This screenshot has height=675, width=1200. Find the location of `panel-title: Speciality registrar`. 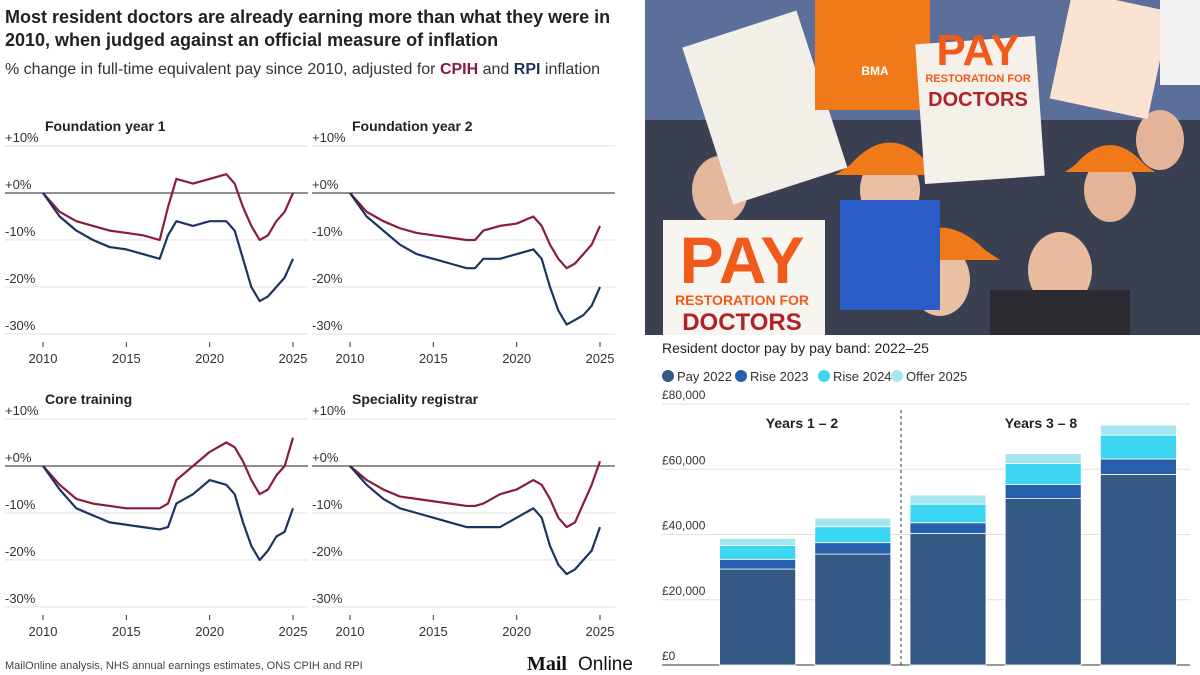

panel-title: Speciality registrar is located at coordinates (415, 399).